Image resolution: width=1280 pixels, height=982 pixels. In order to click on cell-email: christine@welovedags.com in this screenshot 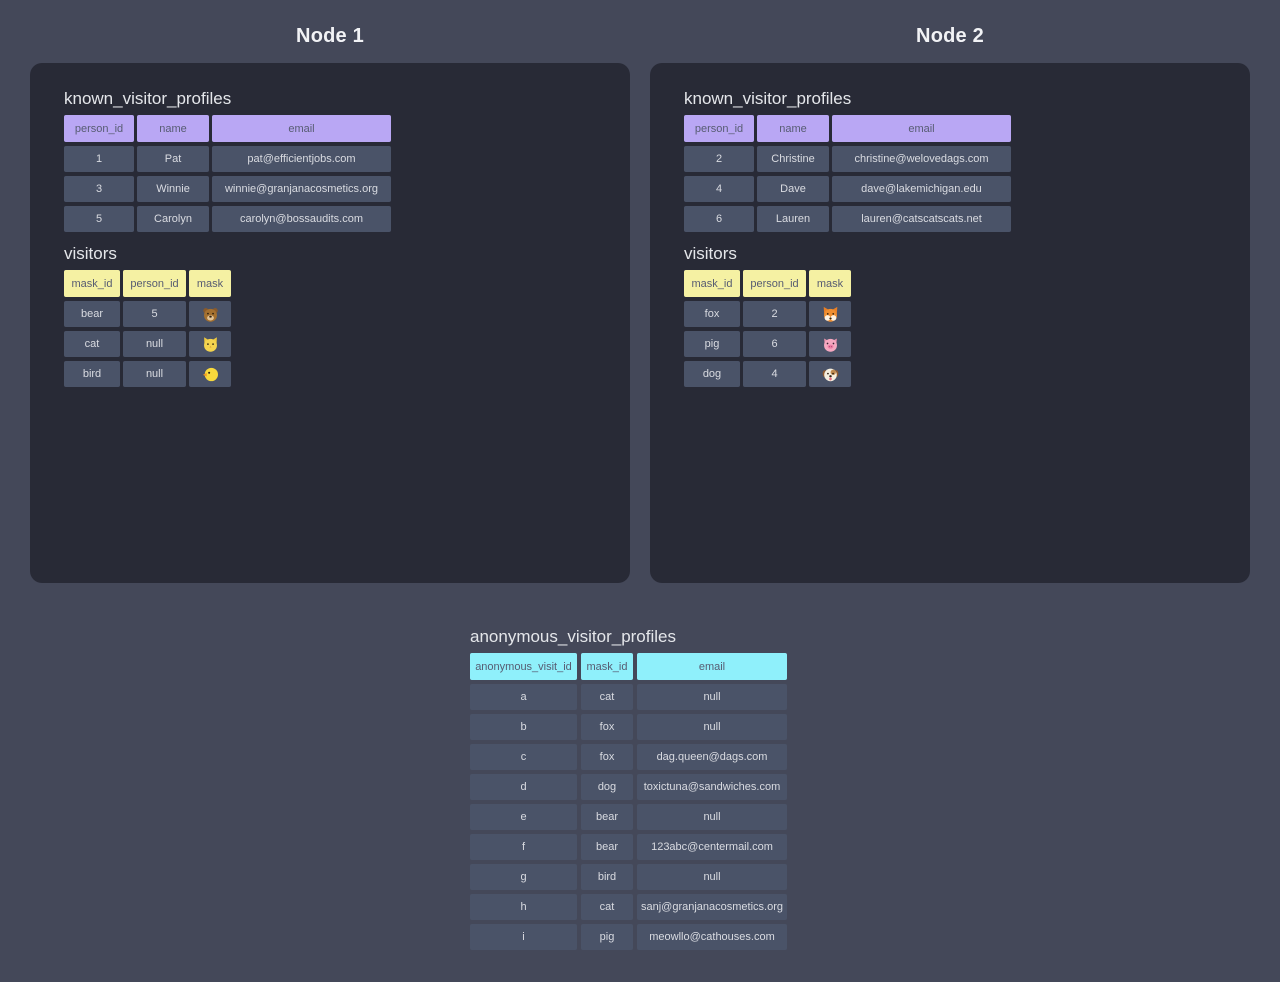, I will do `click(921, 159)`.